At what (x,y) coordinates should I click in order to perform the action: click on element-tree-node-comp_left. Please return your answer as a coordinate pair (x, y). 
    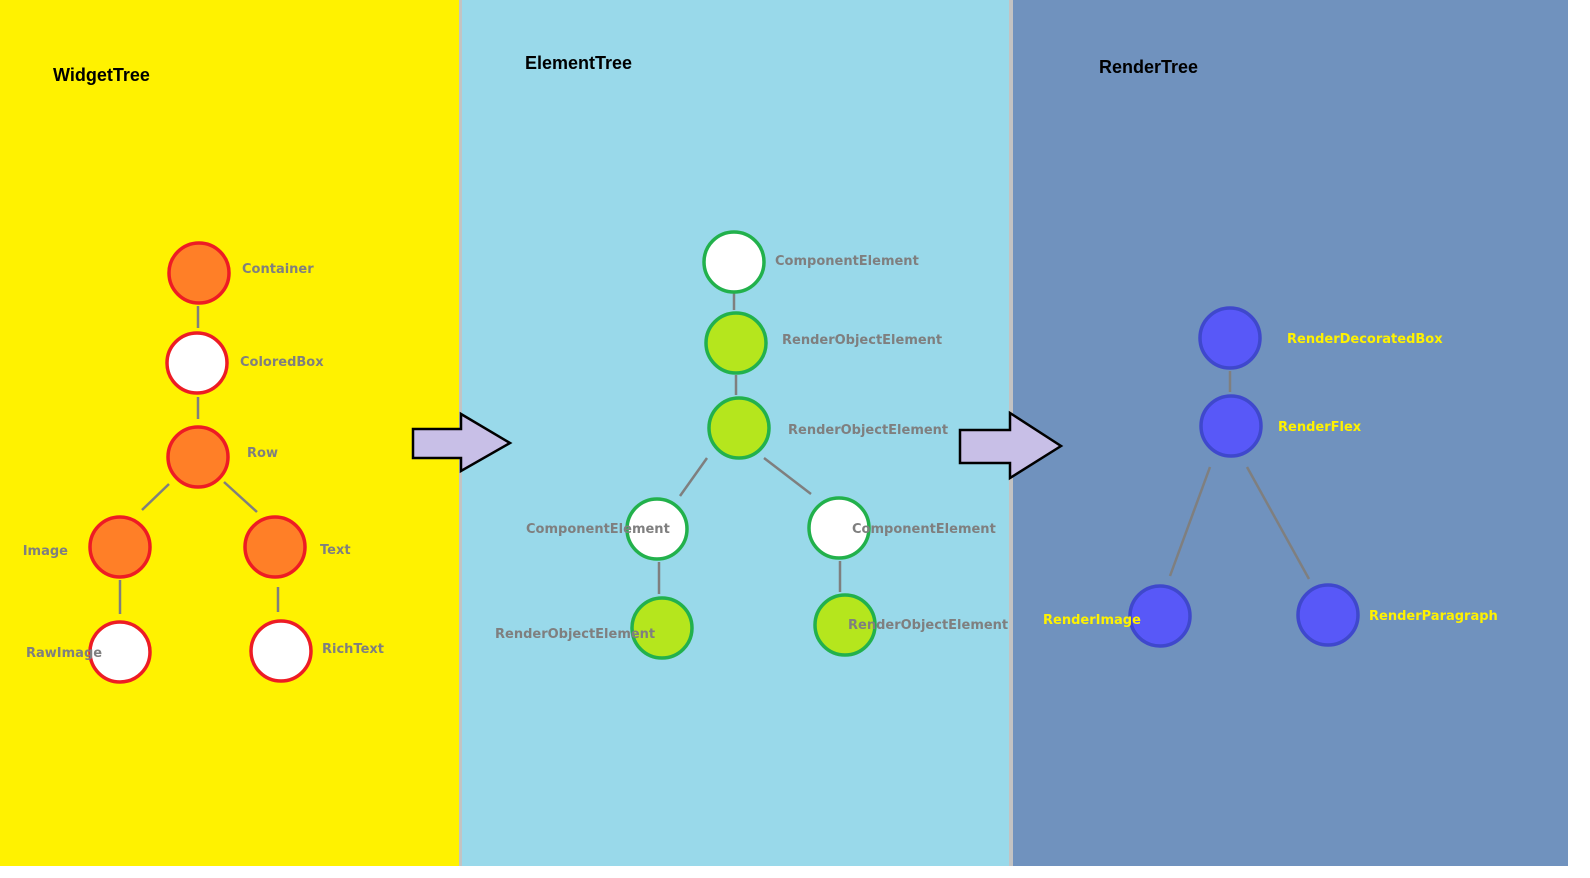
    Looking at the image, I should click on (657, 529).